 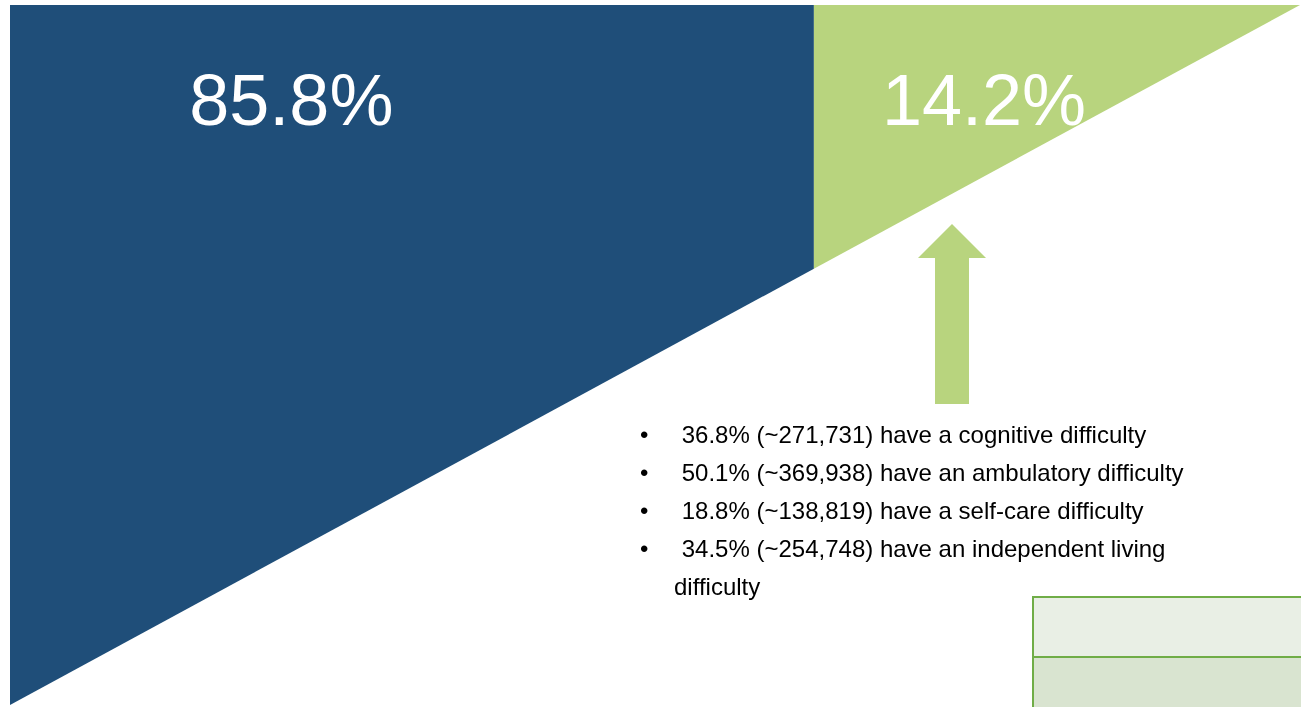 I want to click on text: • 18.8% (~138,819) have a self-care difficulty, so click(x=892, y=511).